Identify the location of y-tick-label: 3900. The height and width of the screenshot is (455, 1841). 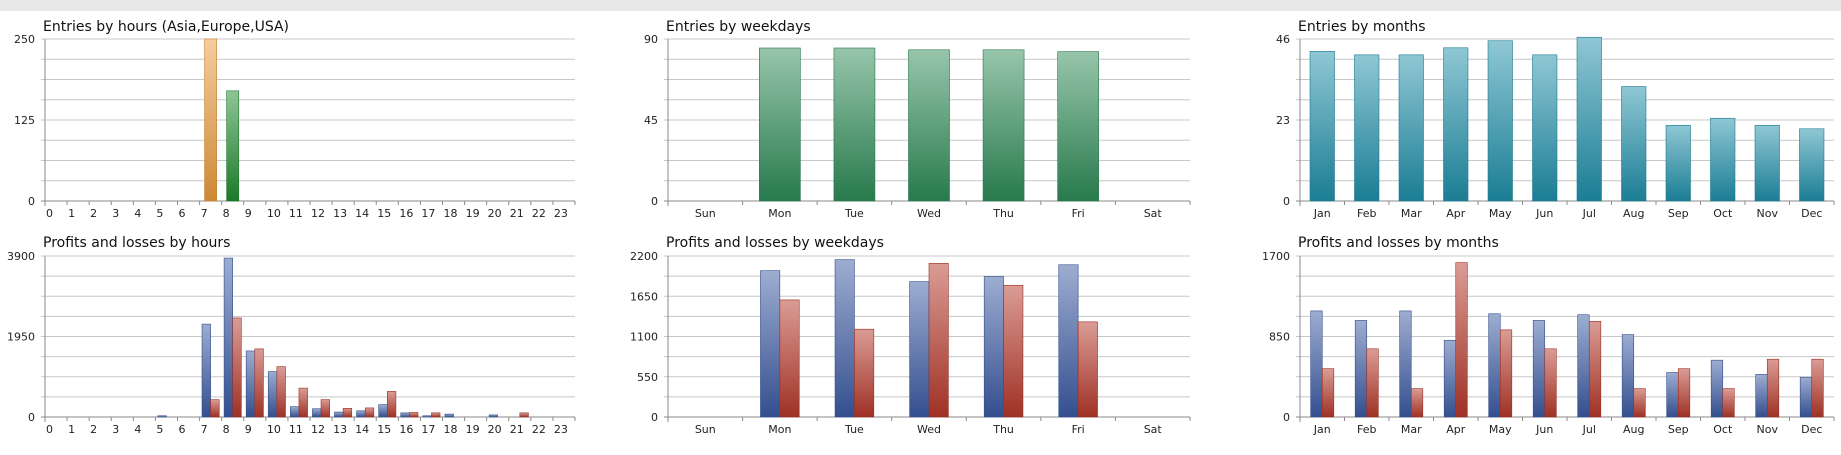
(21, 256).